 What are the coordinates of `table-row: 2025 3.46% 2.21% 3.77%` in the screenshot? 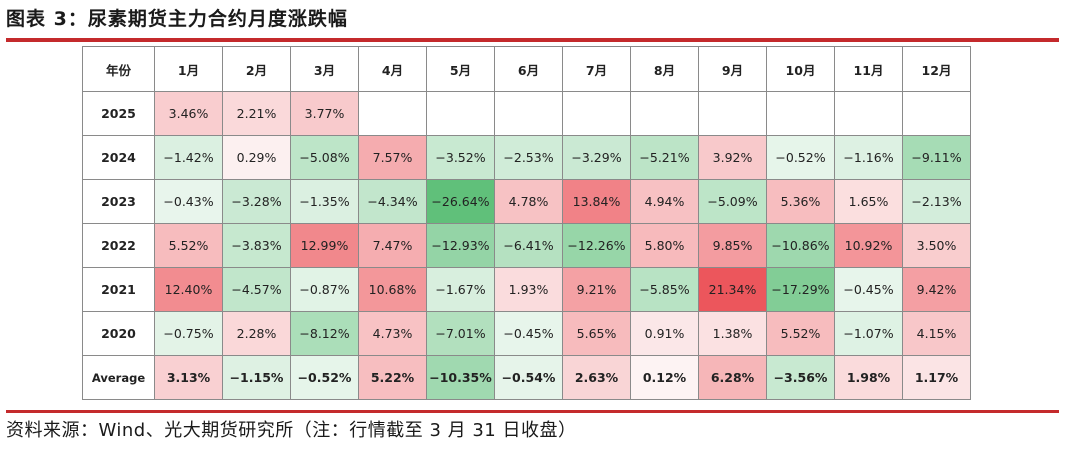 It's located at (526, 113).